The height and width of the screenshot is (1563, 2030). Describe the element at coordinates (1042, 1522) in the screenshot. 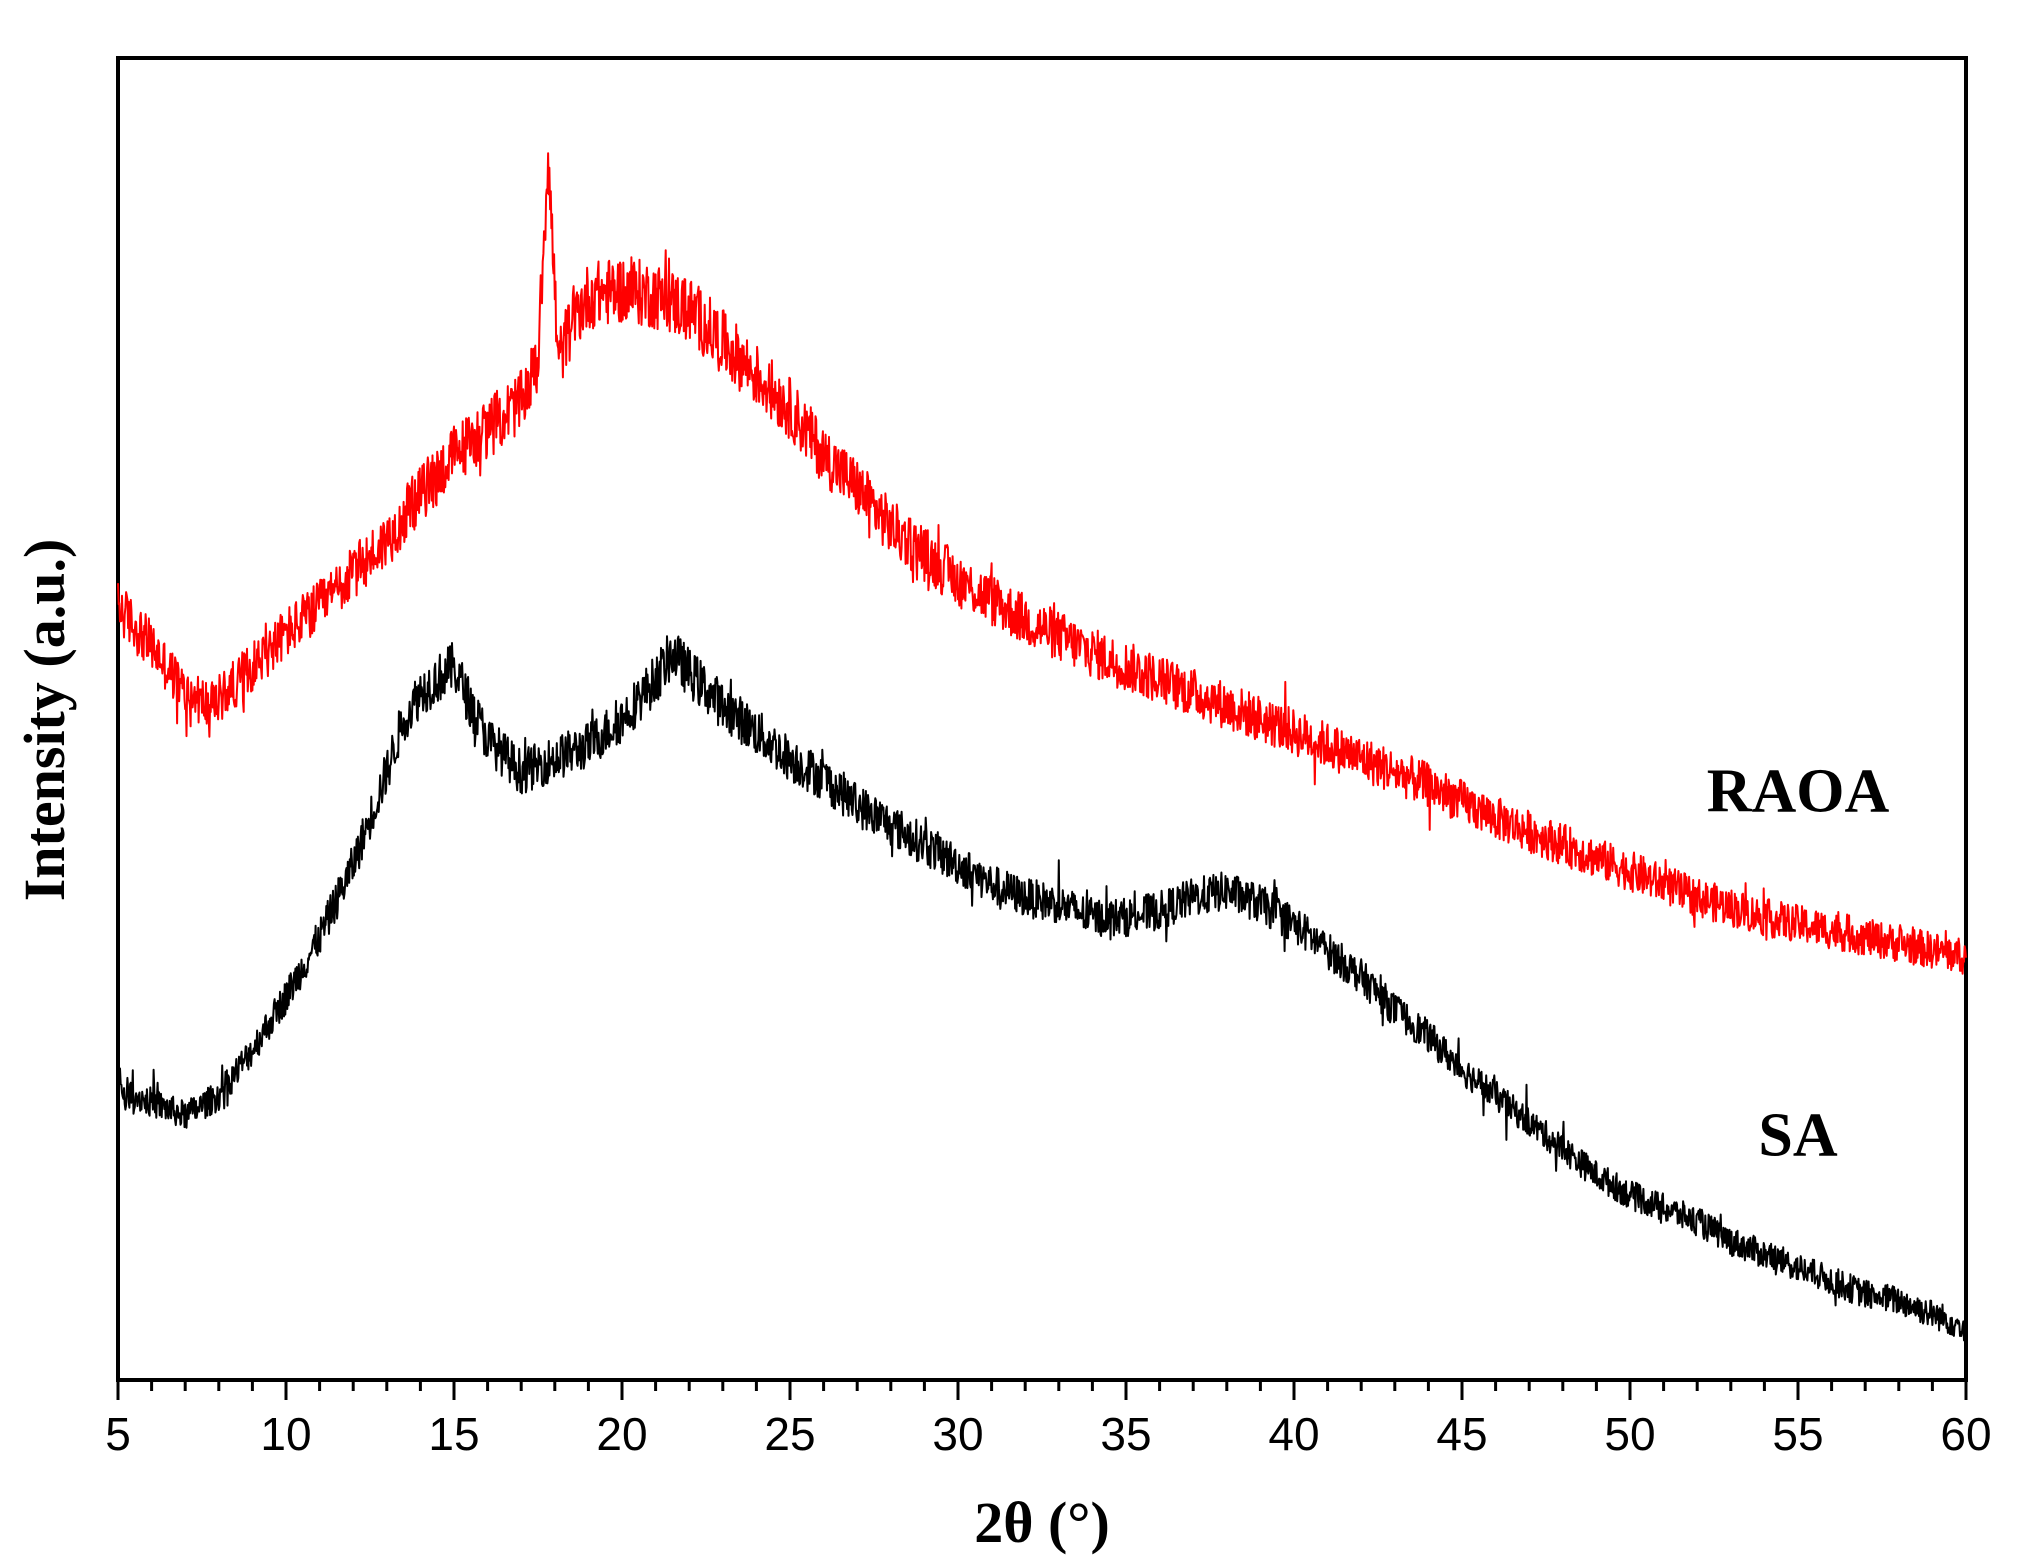

I see `x-axis-title: 2θ (°)` at that location.